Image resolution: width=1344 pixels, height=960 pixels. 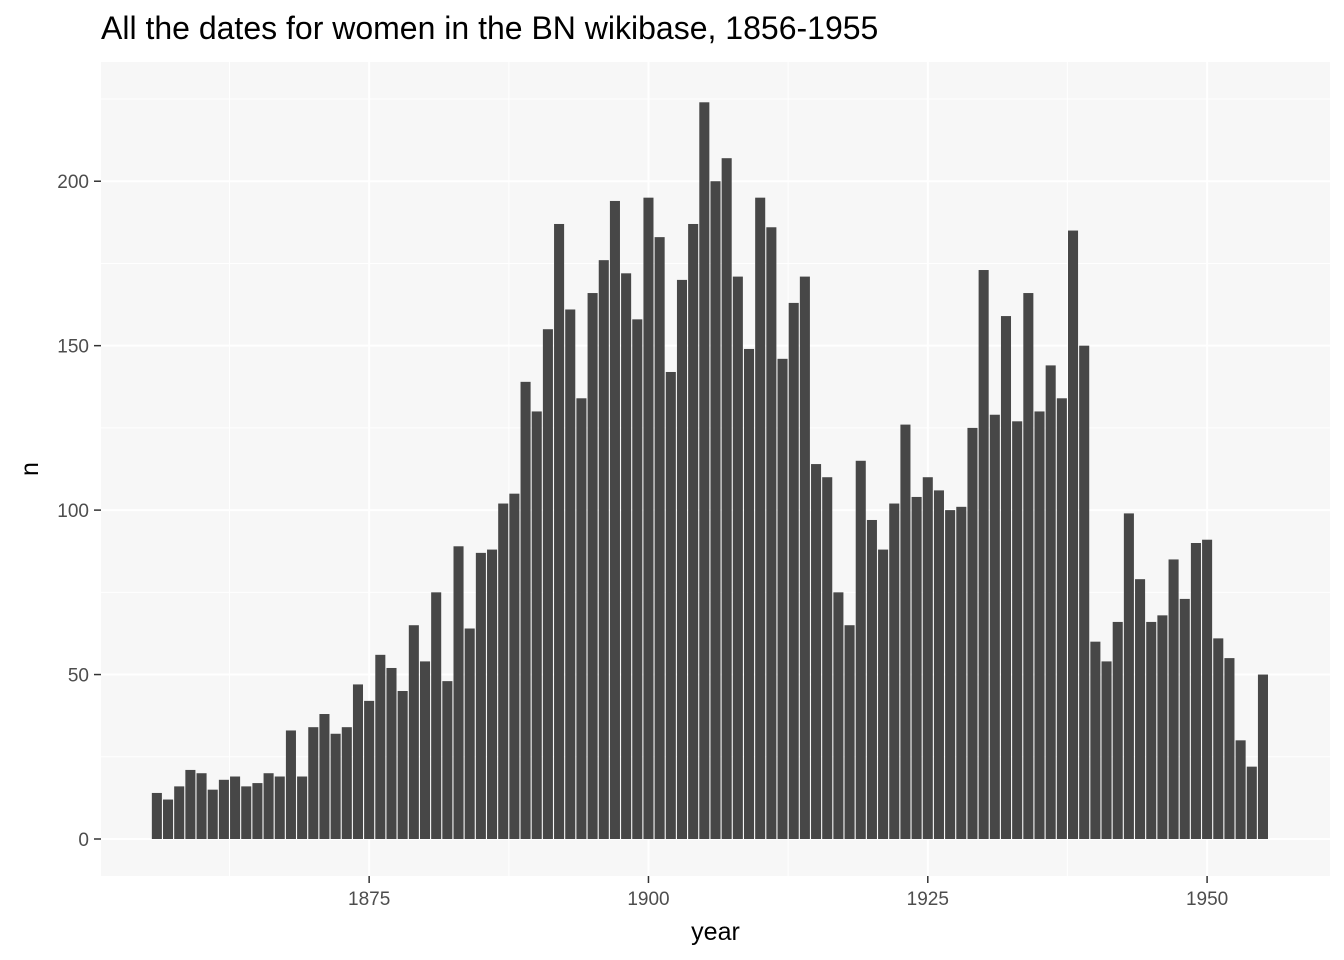 I want to click on bar-1949, so click(x=1195, y=691).